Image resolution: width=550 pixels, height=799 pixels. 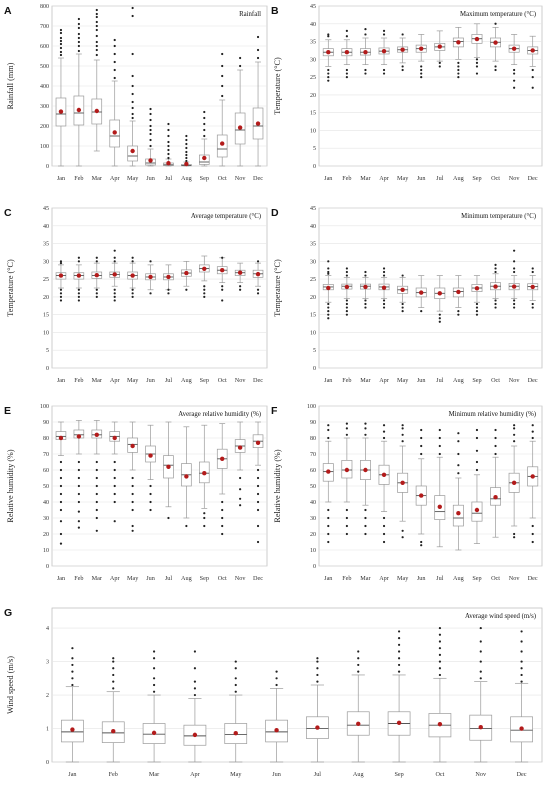 I want to click on x-tick-label: Sep, so click(x=204, y=178).